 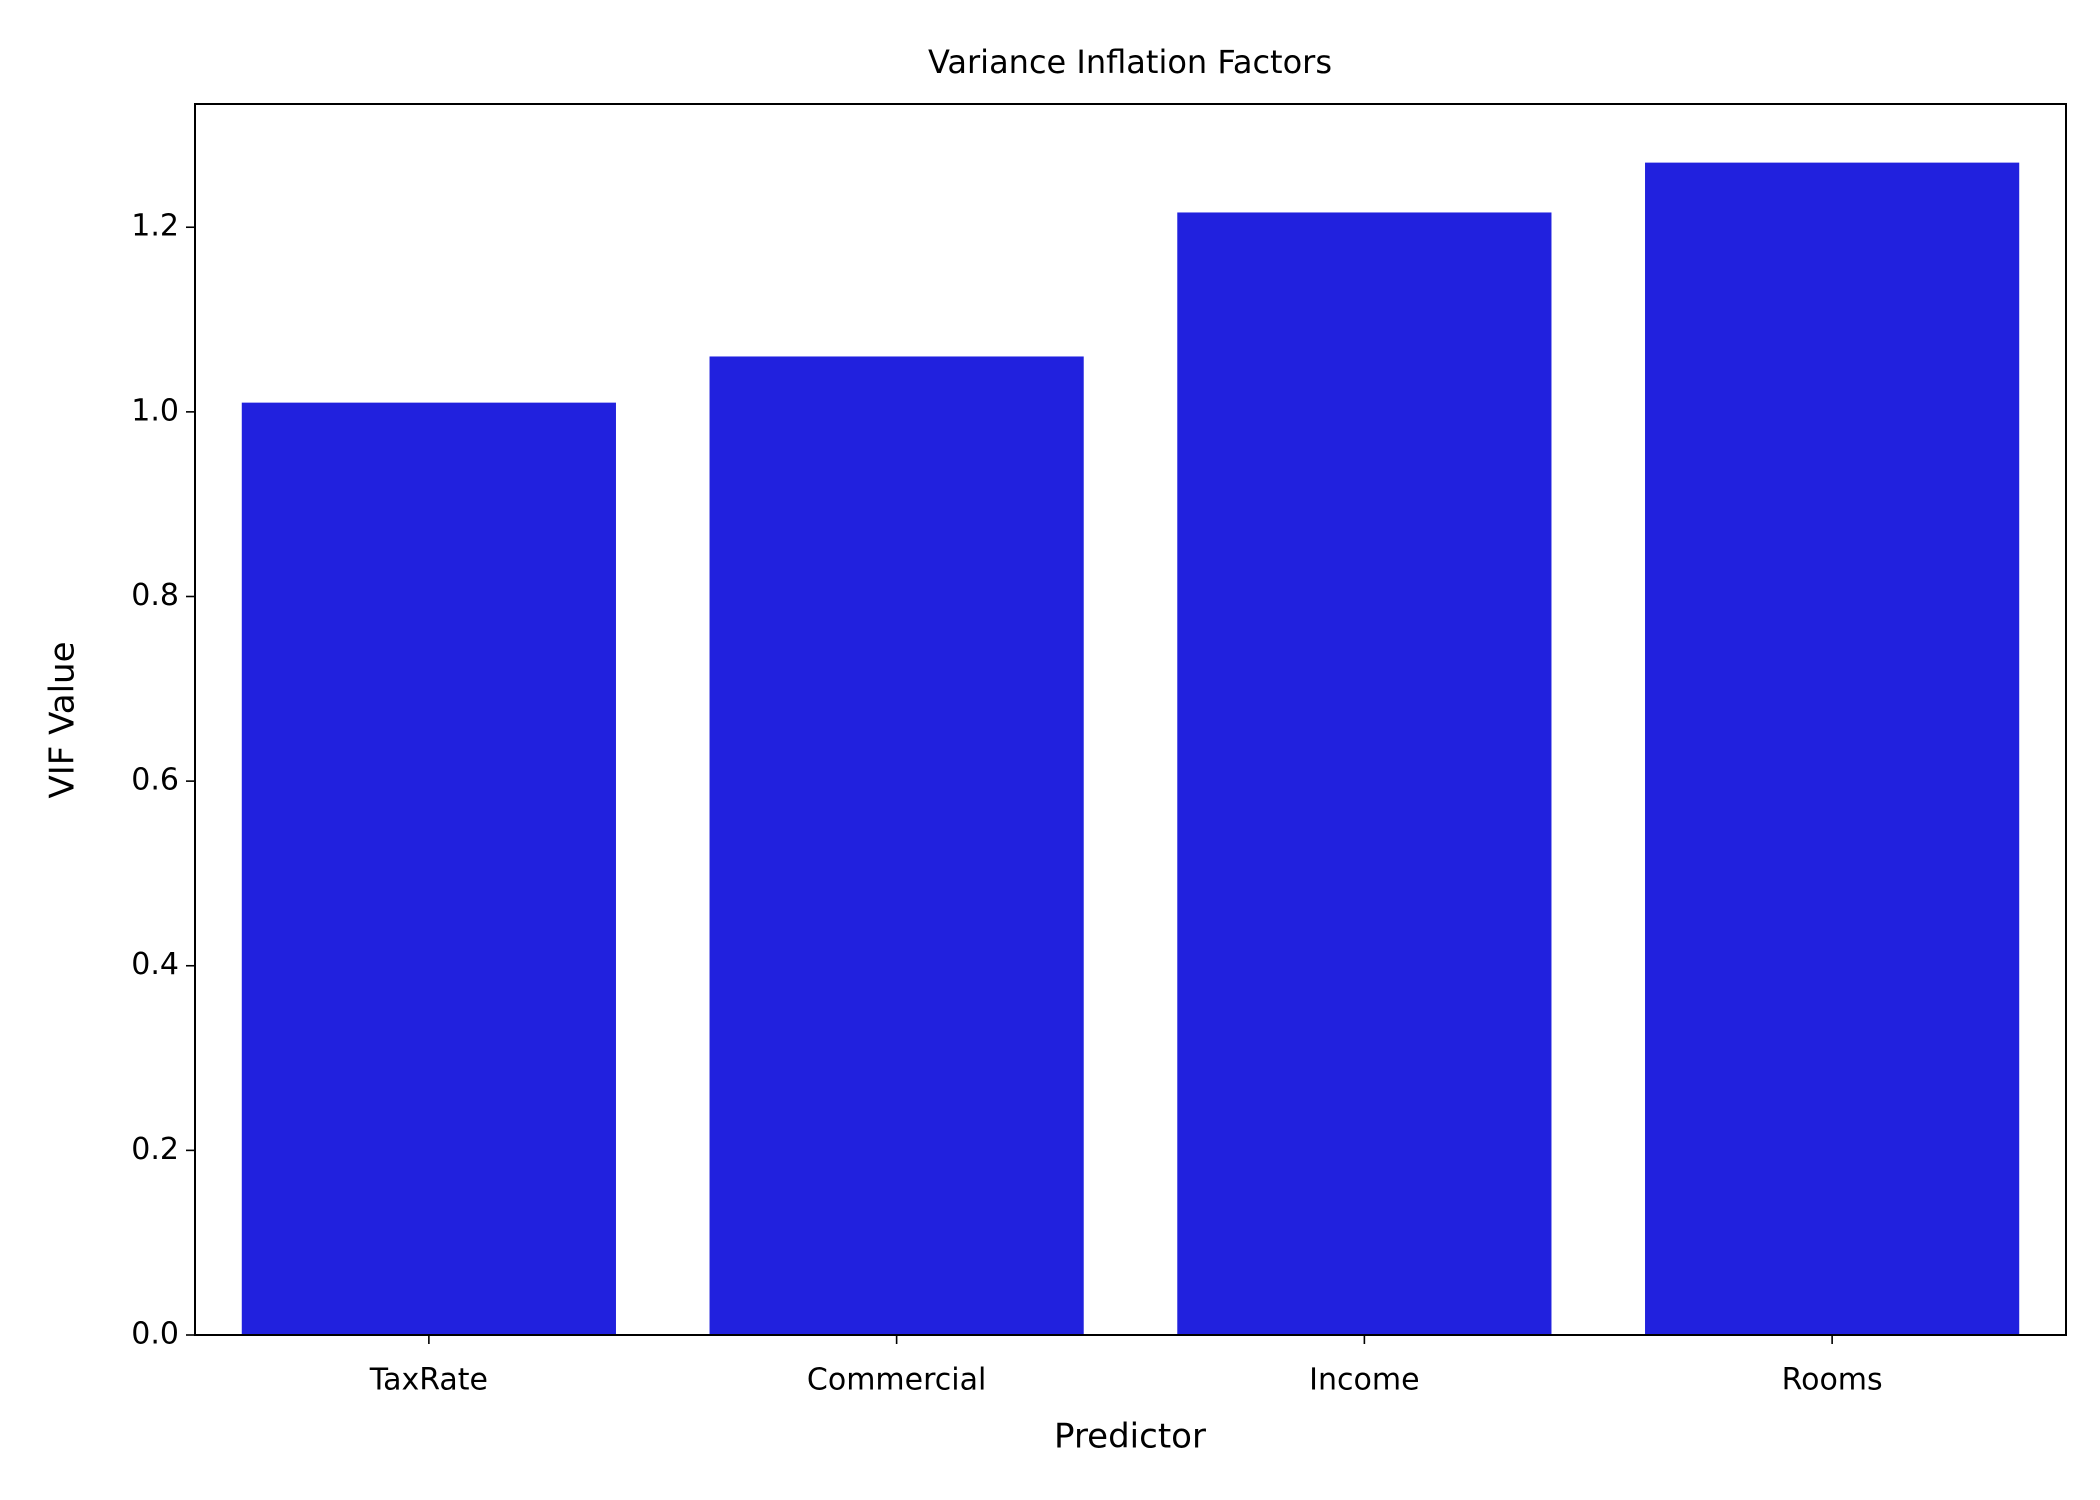 I want to click on chart-title: Variance Inflation Factors, so click(x=1130, y=62).